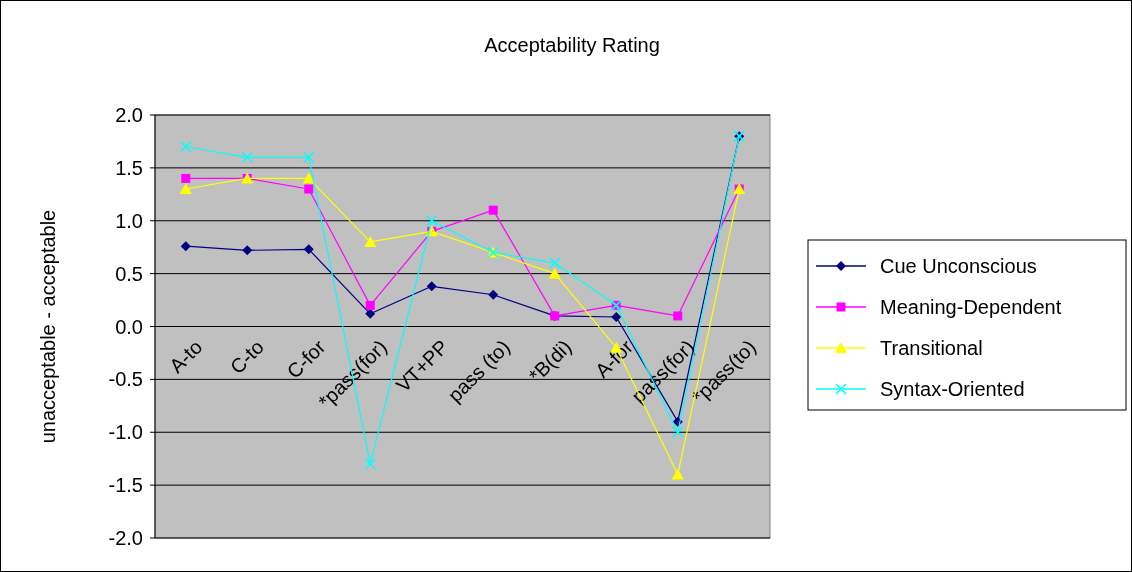 Image resolution: width=1132 pixels, height=572 pixels. What do you see at coordinates (125, 379) in the screenshot?
I see `y-tick-label: -0.5` at bounding box center [125, 379].